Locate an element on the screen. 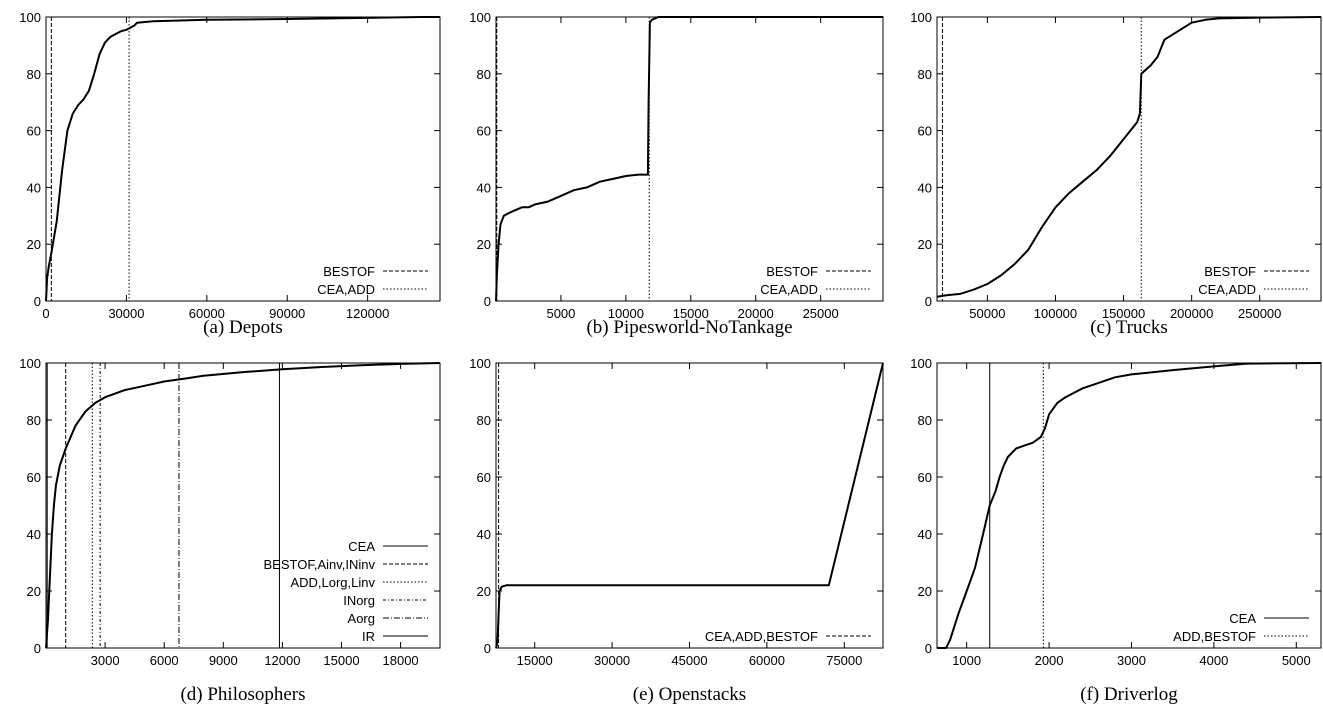  x-tick-label: 90000 is located at coordinates (287, 313).